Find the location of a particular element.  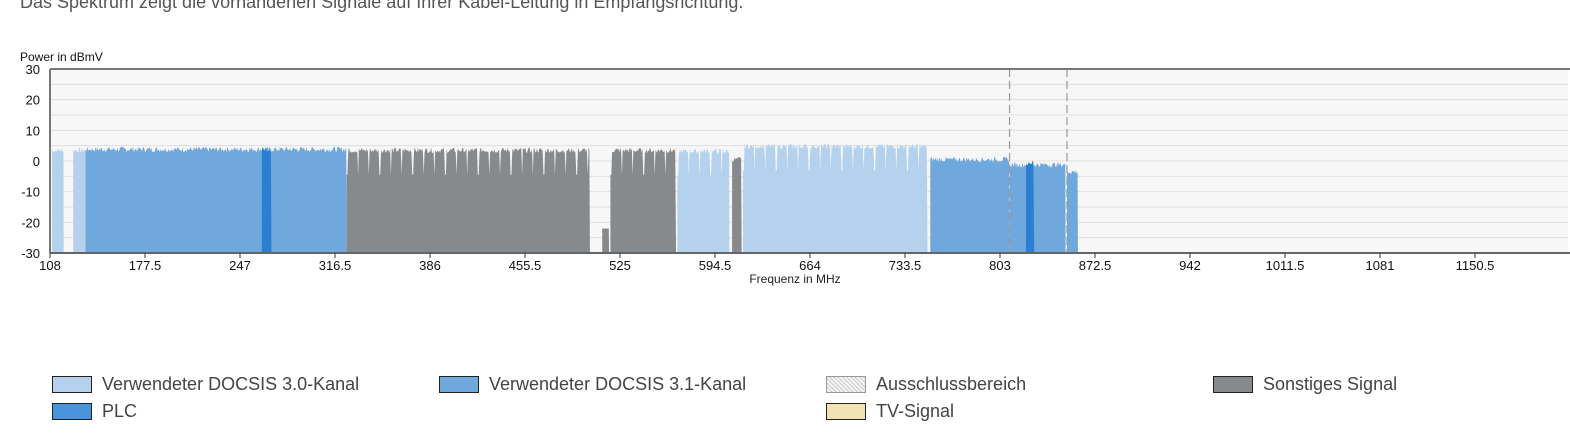

x-tick-label: 733.5 is located at coordinates (905, 265).